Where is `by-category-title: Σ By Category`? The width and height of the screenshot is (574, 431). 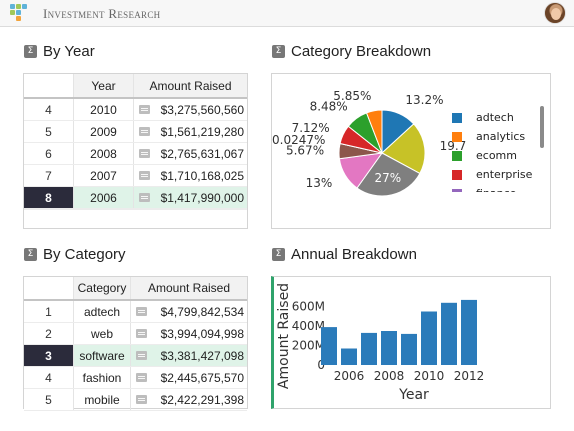 by-category-title: Σ By Category is located at coordinates (75, 254).